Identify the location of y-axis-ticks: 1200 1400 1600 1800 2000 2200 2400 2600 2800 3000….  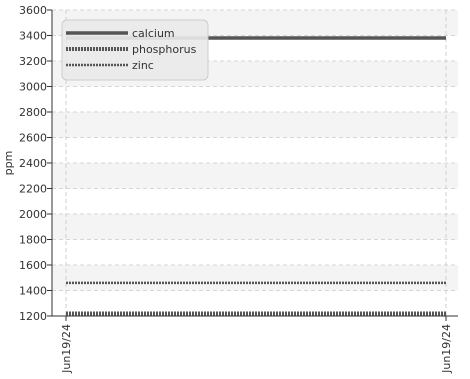
(35, 163).